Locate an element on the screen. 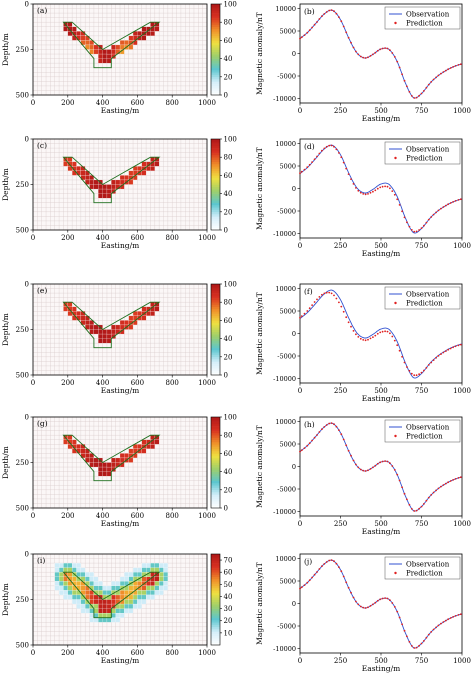 The height and width of the screenshot is (679, 474). colorbar: 0 20 40 60 80 100 is located at coordinates (223, 463).